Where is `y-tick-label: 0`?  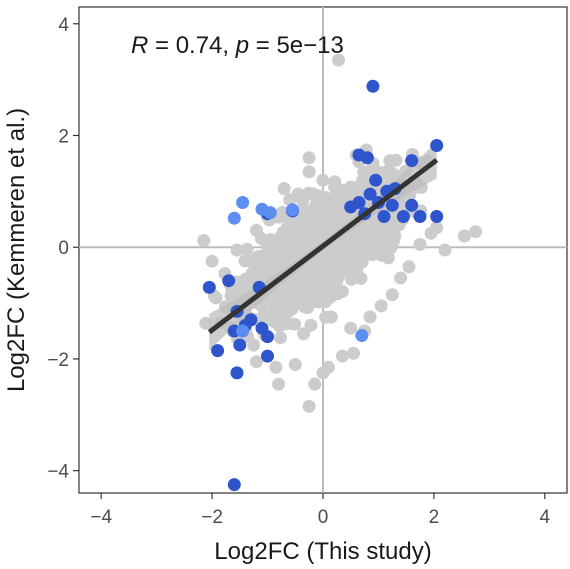
y-tick-label: 0 is located at coordinates (63, 248).